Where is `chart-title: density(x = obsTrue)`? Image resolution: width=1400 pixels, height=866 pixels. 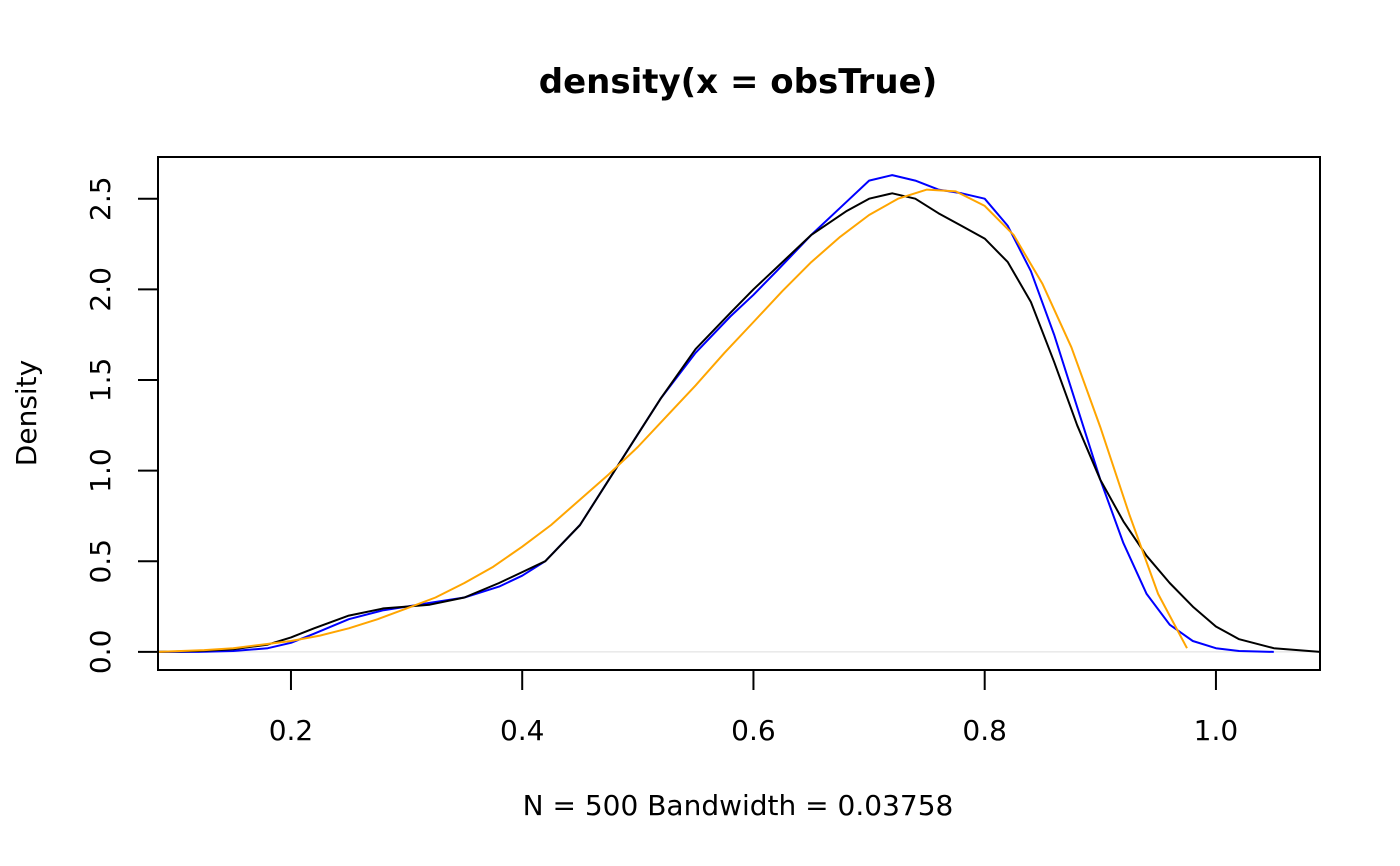 chart-title: density(x = obsTrue) is located at coordinates (738, 82).